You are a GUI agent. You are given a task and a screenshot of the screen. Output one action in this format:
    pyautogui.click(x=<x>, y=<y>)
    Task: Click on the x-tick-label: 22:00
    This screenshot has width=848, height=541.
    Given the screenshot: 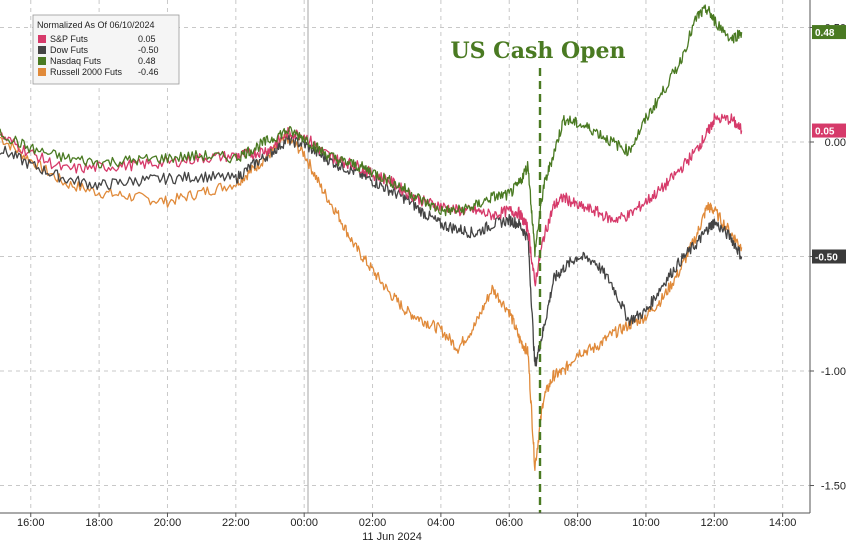 What is the action you would take?
    pyautogui.click(x=236, y=523)
    